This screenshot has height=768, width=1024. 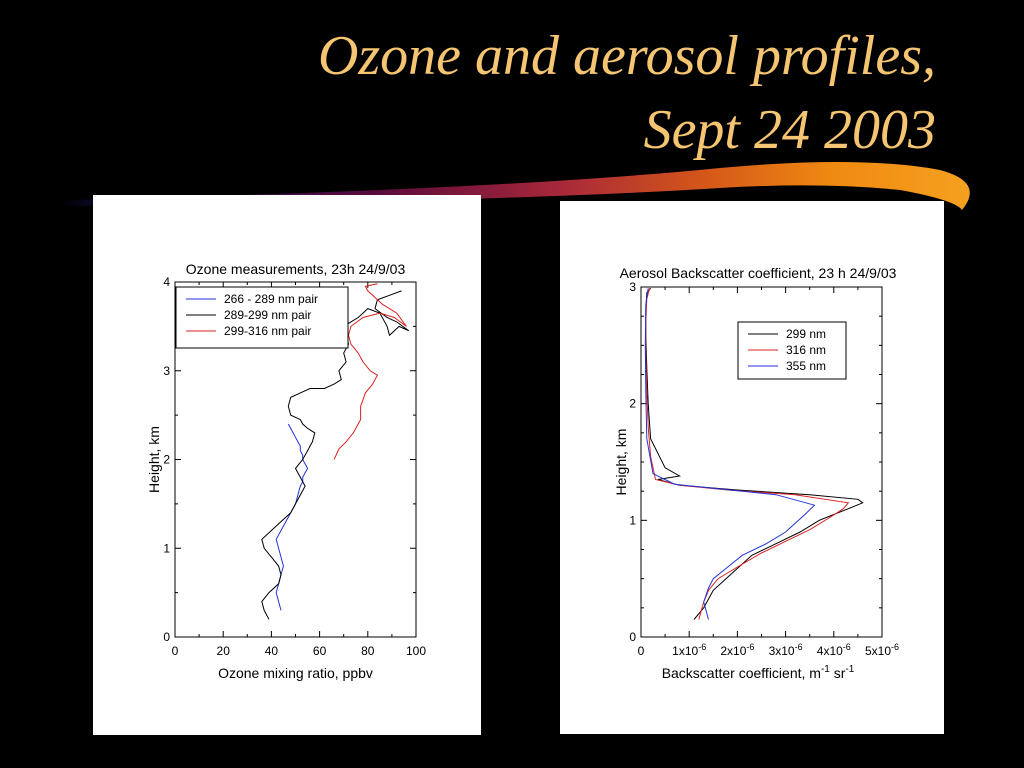 I want to click on x-tick-label-base: 1x10, so click(x=685, y=651).